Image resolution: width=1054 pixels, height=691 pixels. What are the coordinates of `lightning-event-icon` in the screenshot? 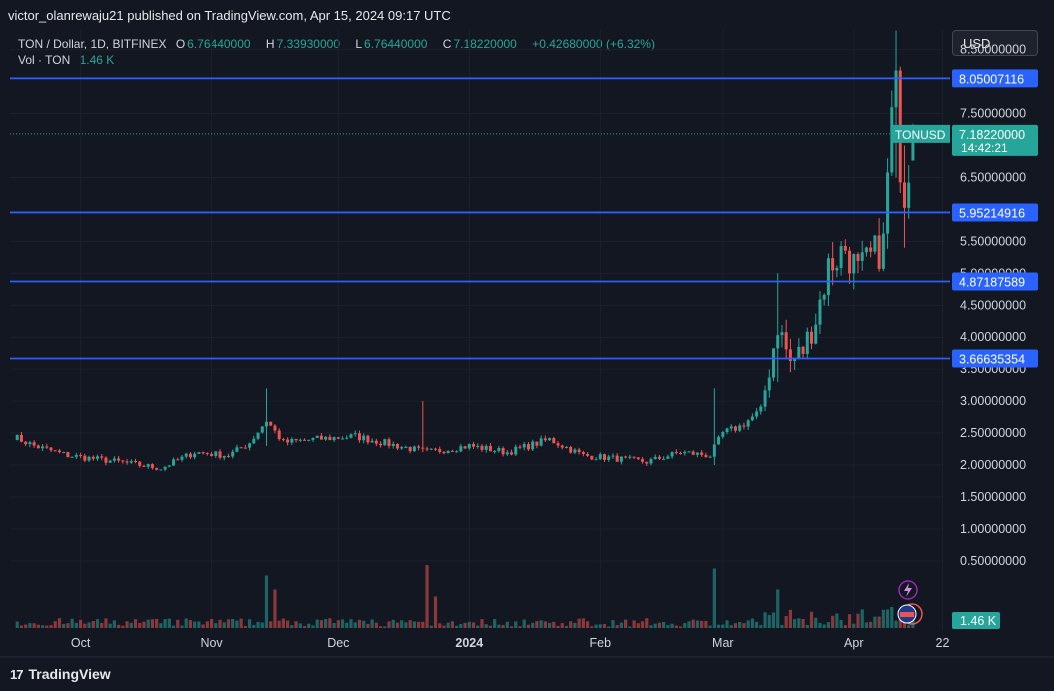 It's located at (908, 590).